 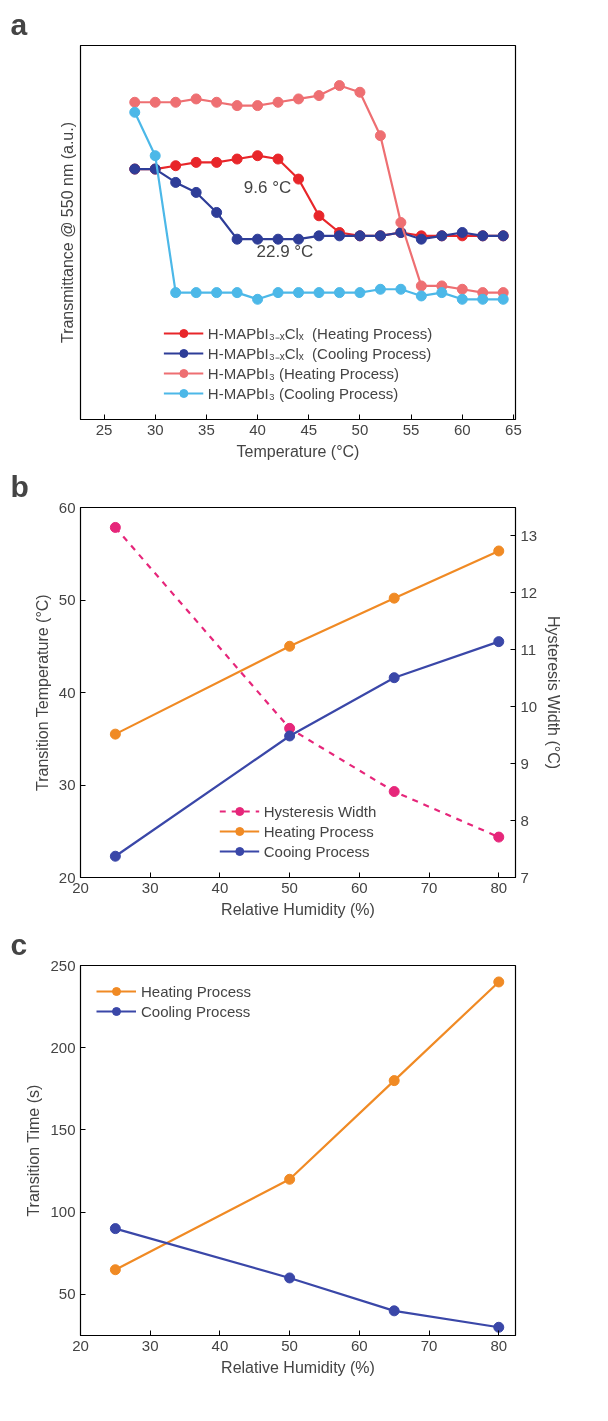 I want to click on x-tick-label: 45, so click(x=309, y=429).